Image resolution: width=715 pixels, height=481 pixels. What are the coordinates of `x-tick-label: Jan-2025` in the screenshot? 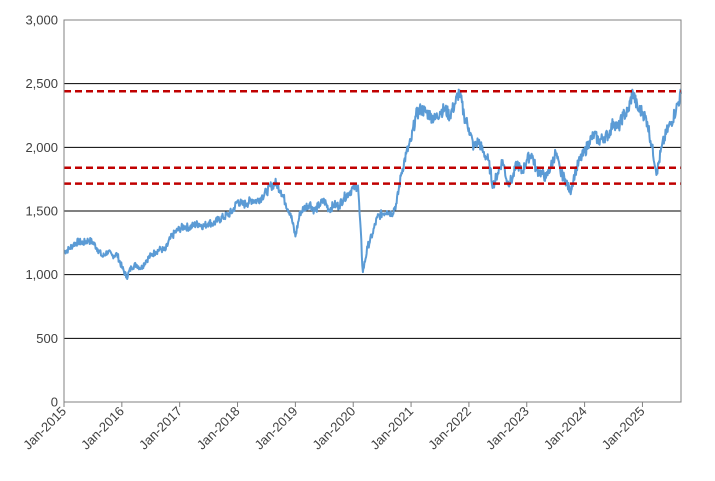 It's located at (623, 428).